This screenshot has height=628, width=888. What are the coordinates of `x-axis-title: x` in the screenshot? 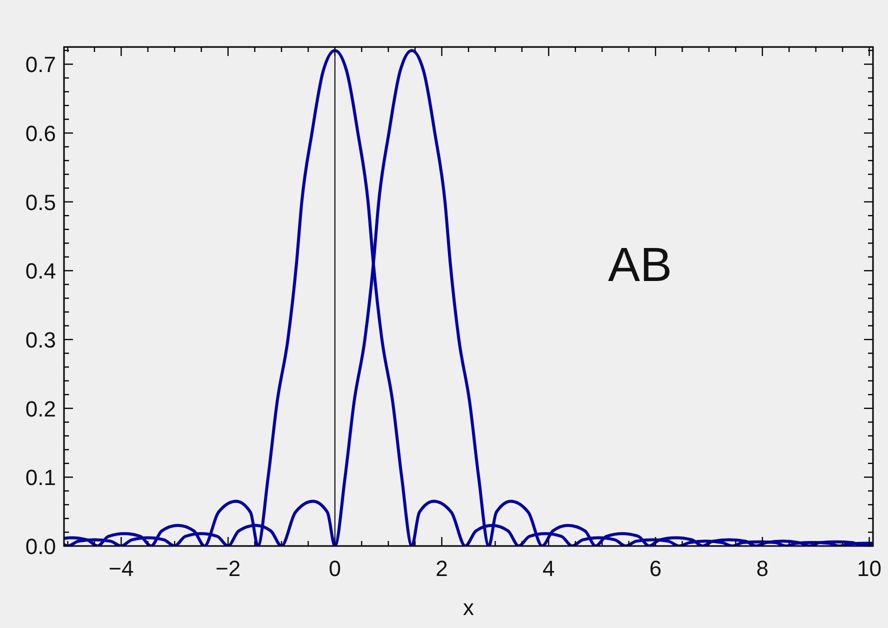 It's located at (468, 607).